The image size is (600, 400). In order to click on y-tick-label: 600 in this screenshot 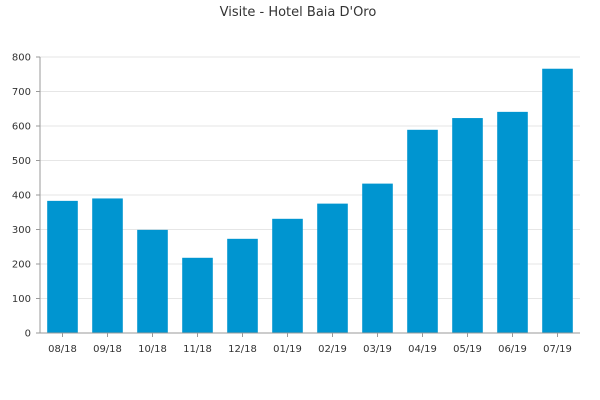, I will do `click(21, 127)`.